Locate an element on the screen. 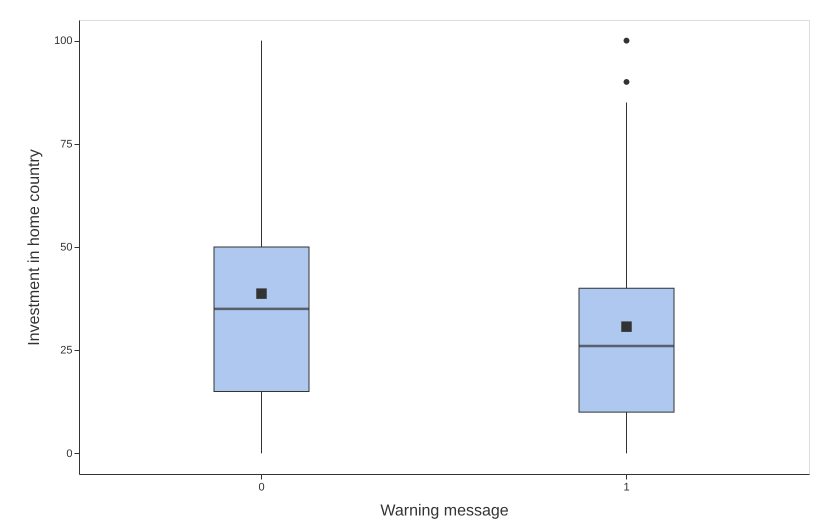 The width and height of the screenshot is (824, 528). x-axis-title: Warning message is located at coordinates (444, 511).